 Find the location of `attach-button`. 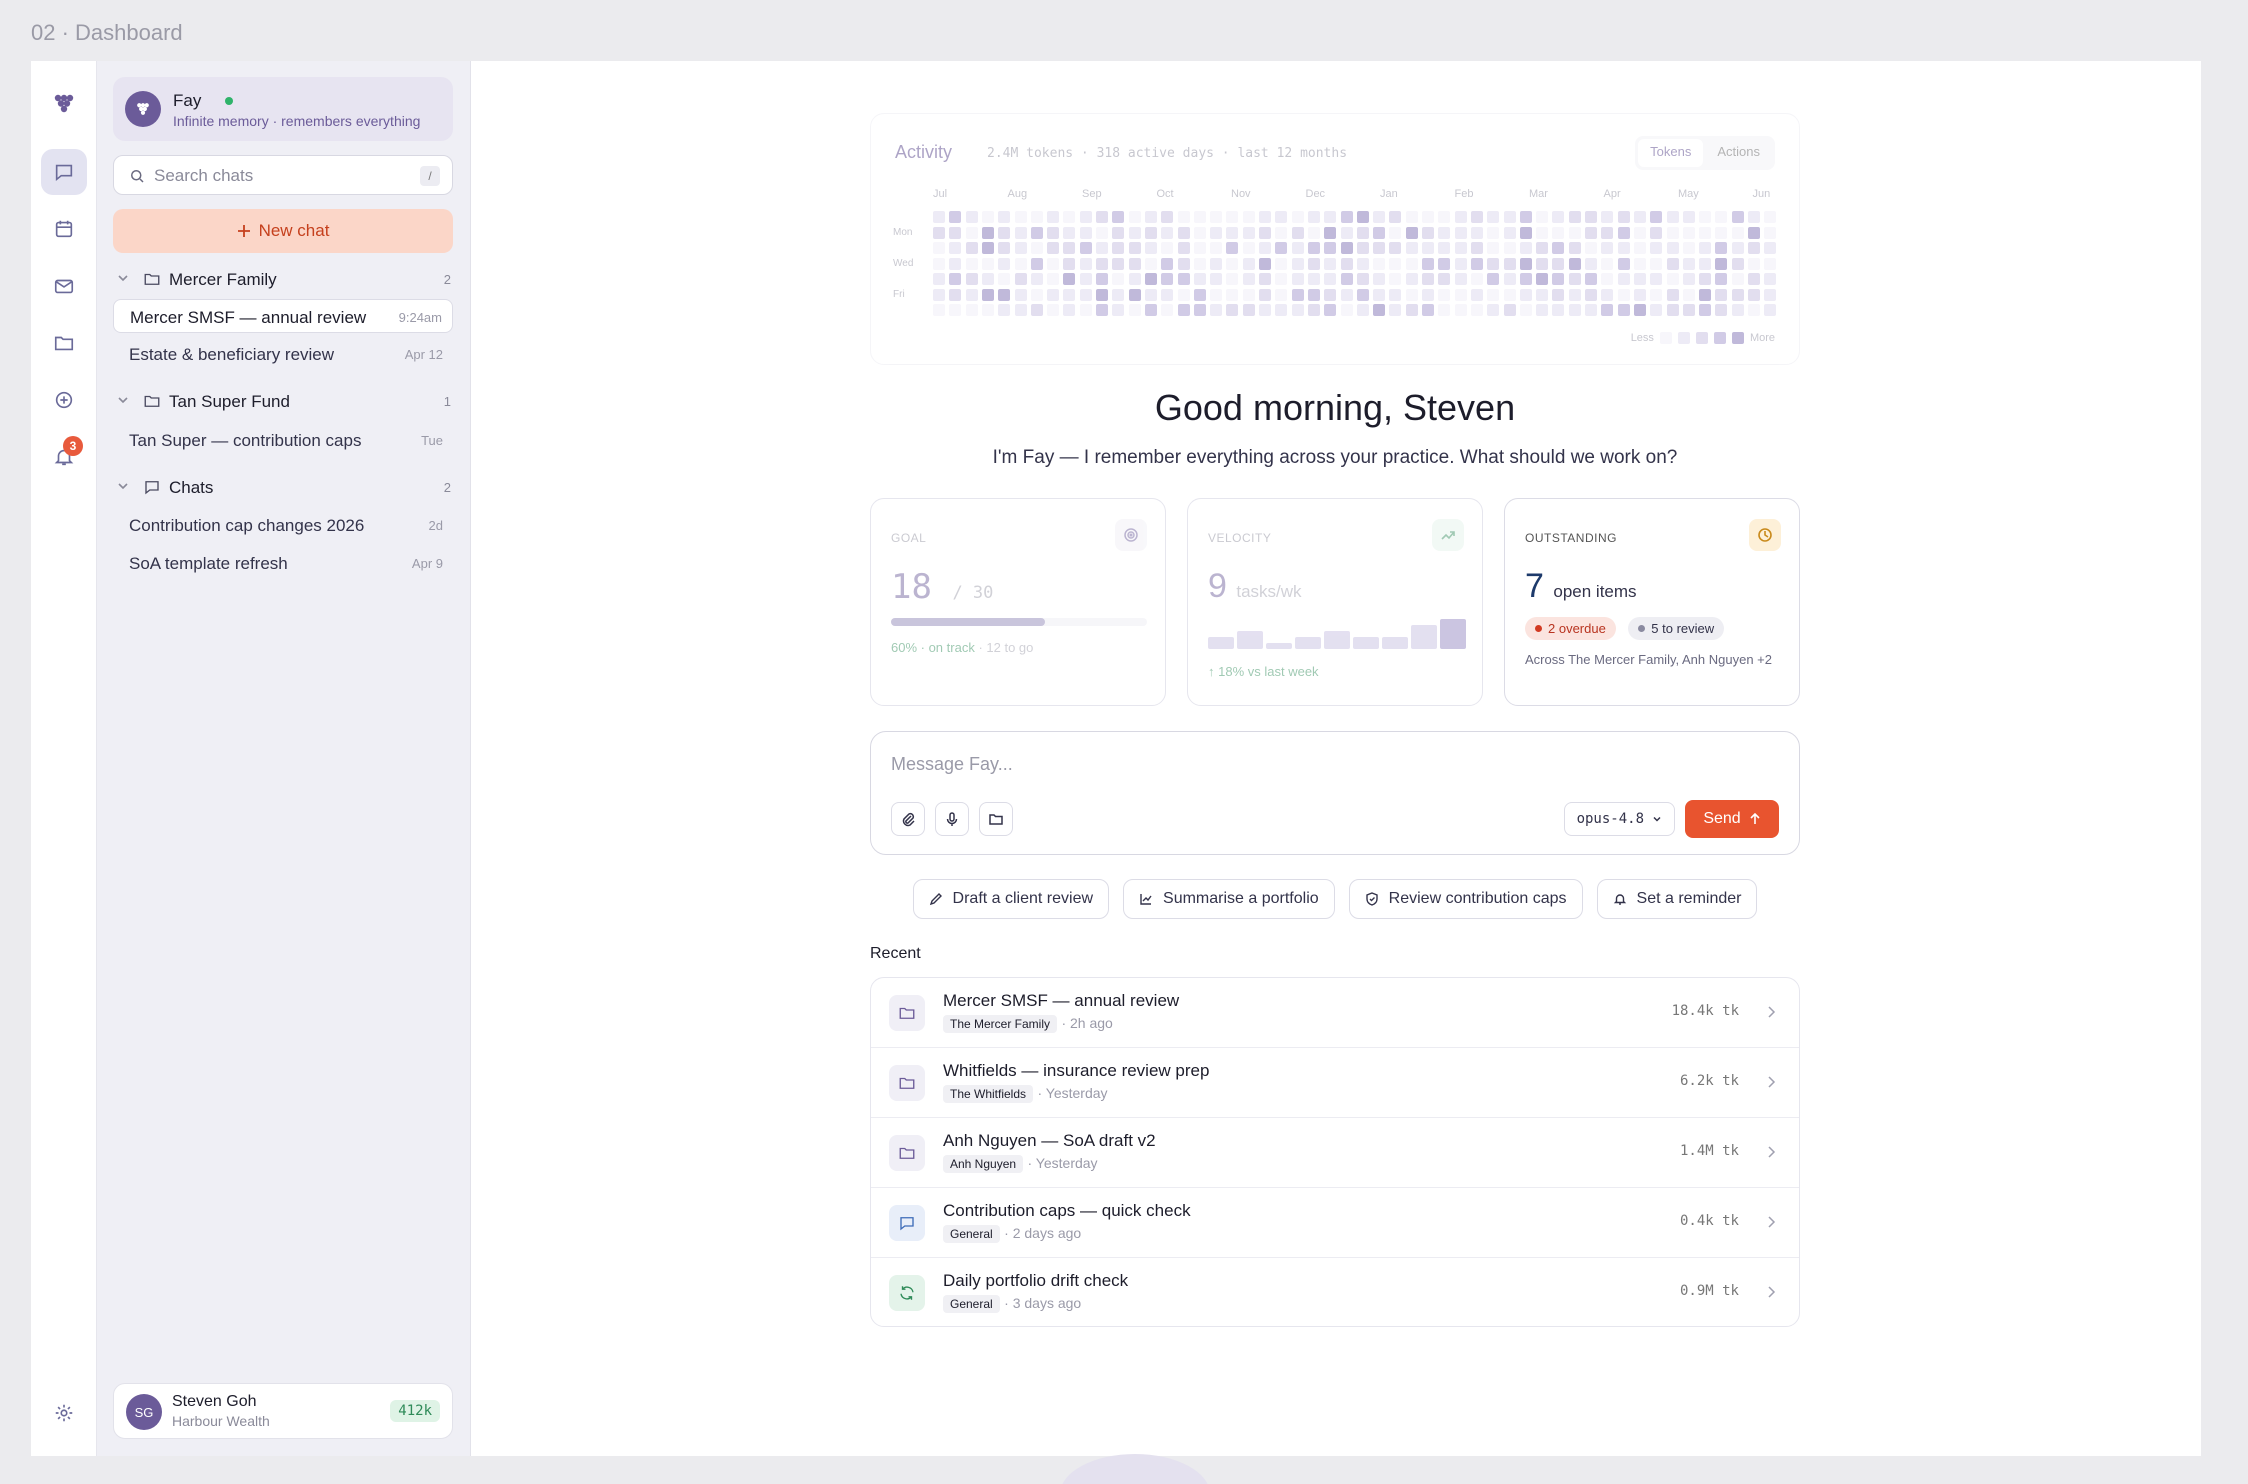

attach-button is located at coordinates (908, 819).